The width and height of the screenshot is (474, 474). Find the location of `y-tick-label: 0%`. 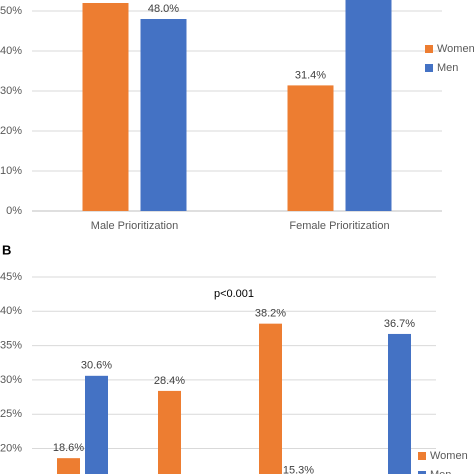

y-tick-label: 0% is located at coordinates (14, 211).